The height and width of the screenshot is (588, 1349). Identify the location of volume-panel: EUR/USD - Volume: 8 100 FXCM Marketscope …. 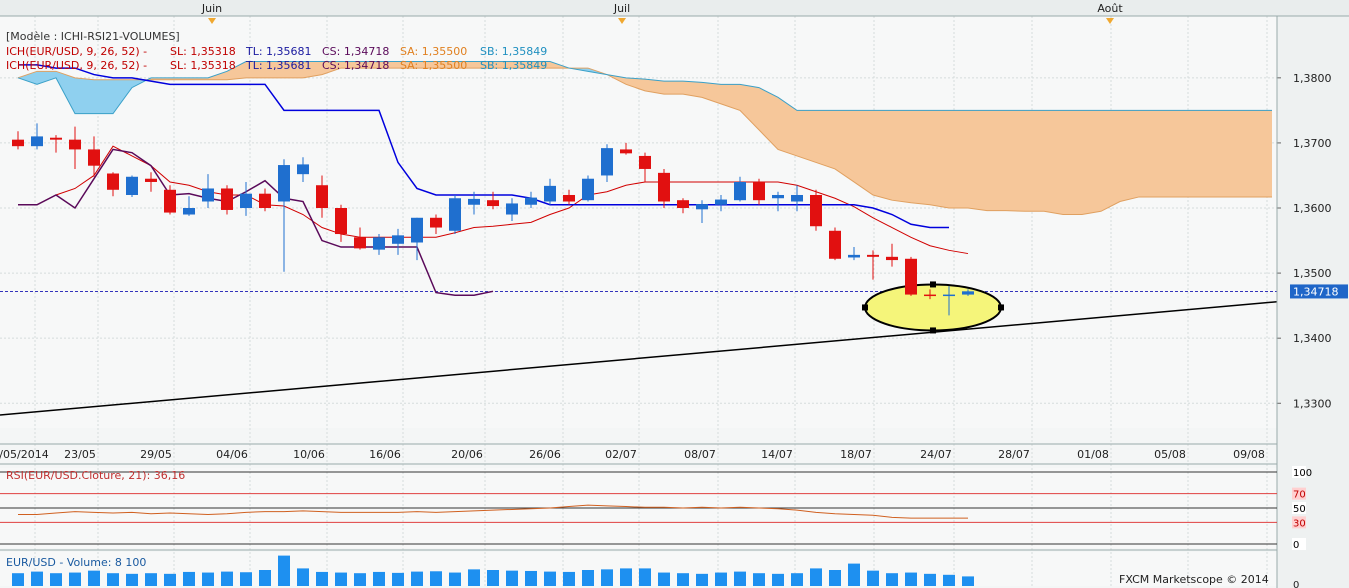
(649, 568).